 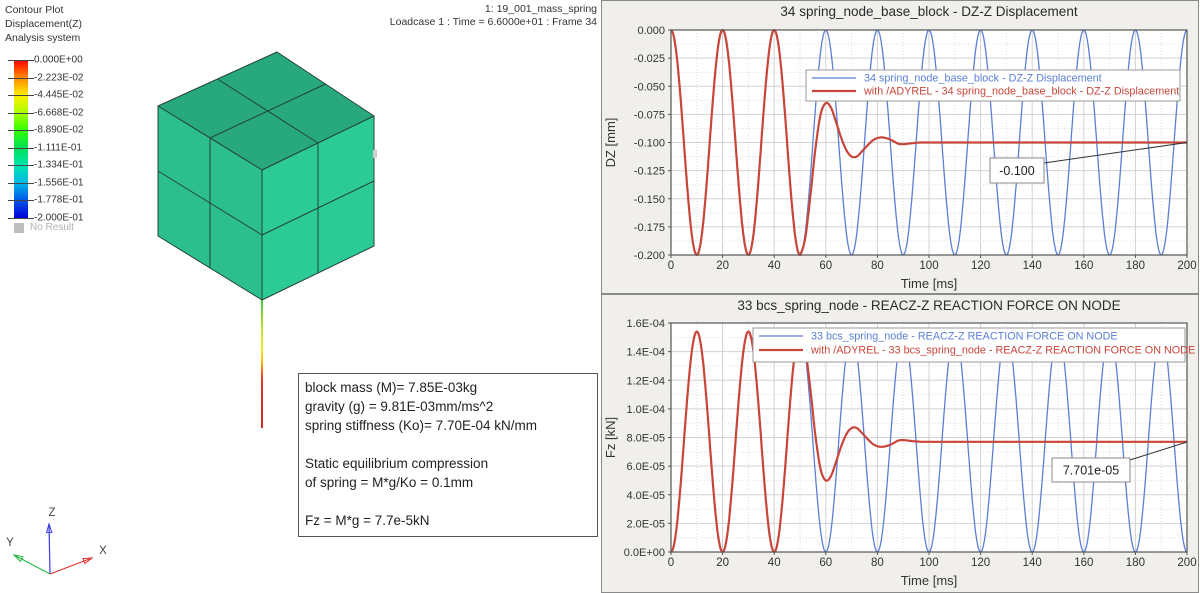 I want to click on contour-value-label: -2.223E-02, so click(x=59, y=78).